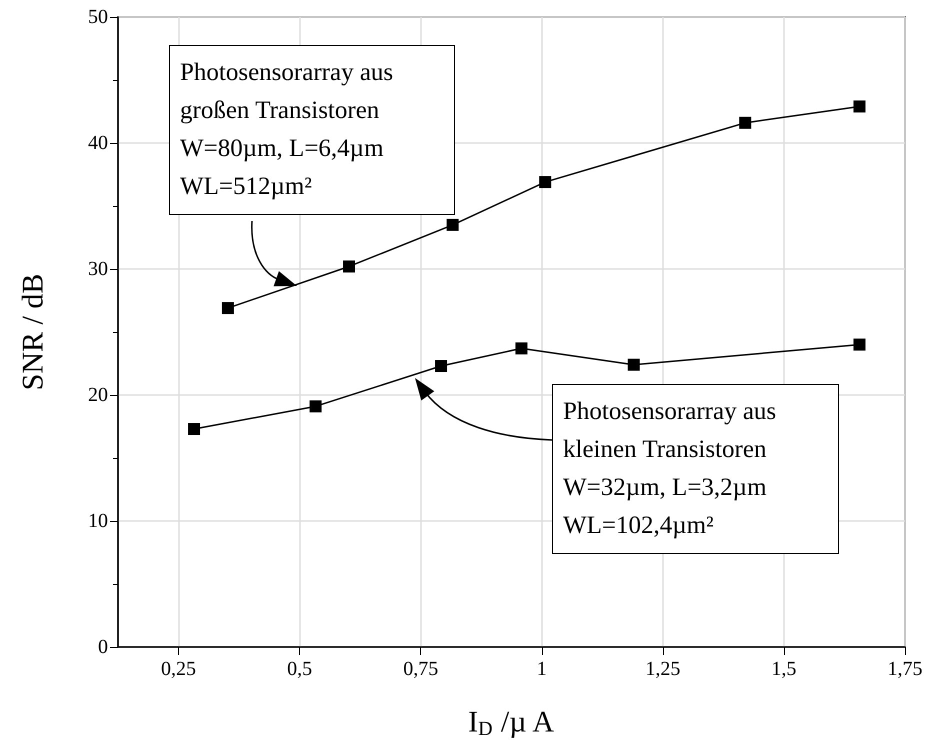 The width and height of the screenshot is (929, 749). What do you see at coordinates (98, 143) in the screenshot?
I see `y-tick-label: 40` at bounding box center [98, 143].